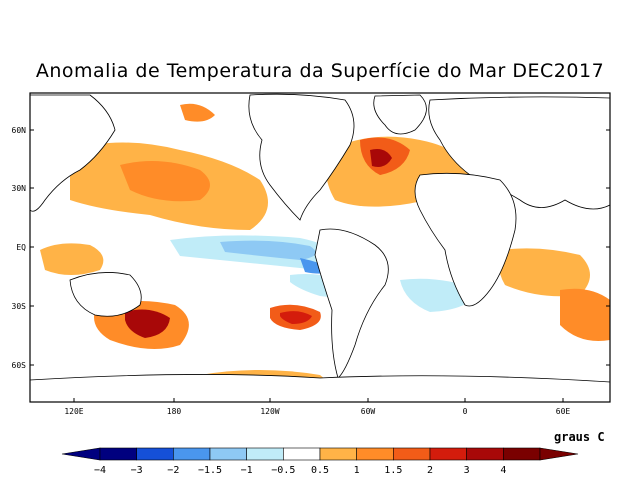 The image size is (640, 494). What do you see at coordinates (247, 470) in the screenshot?
I see `colorbar-tick-label: −1` at bounding box center [247, 470].